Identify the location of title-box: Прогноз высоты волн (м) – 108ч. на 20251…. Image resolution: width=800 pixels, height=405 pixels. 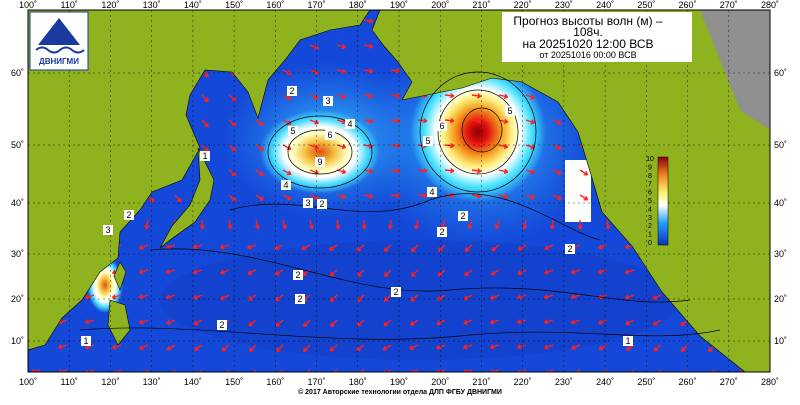
(597, 37).